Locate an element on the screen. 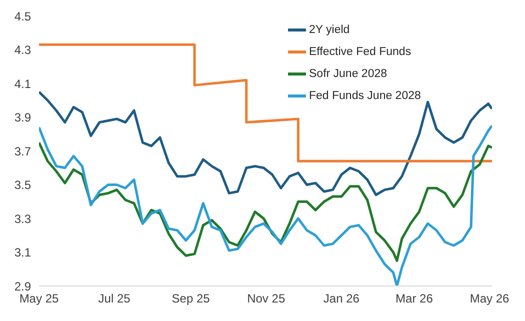  x-tick-label: Sep 25 is located at coordinates (191, 299).